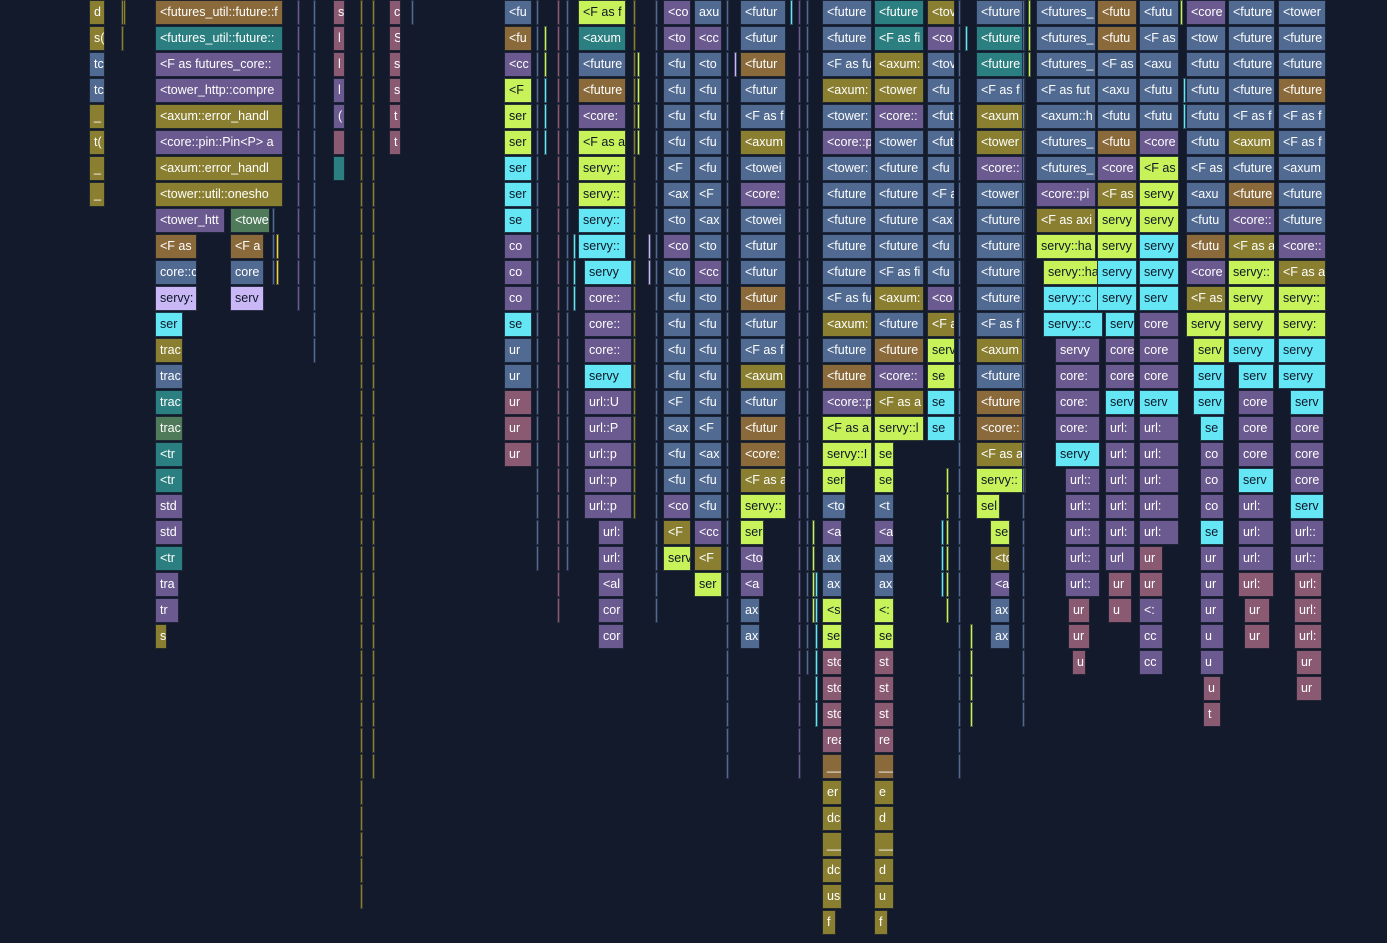 The width and height of the screenshot is (1387, 943). I want to click on stack-frame: <core::pi, so click(1066, 194).